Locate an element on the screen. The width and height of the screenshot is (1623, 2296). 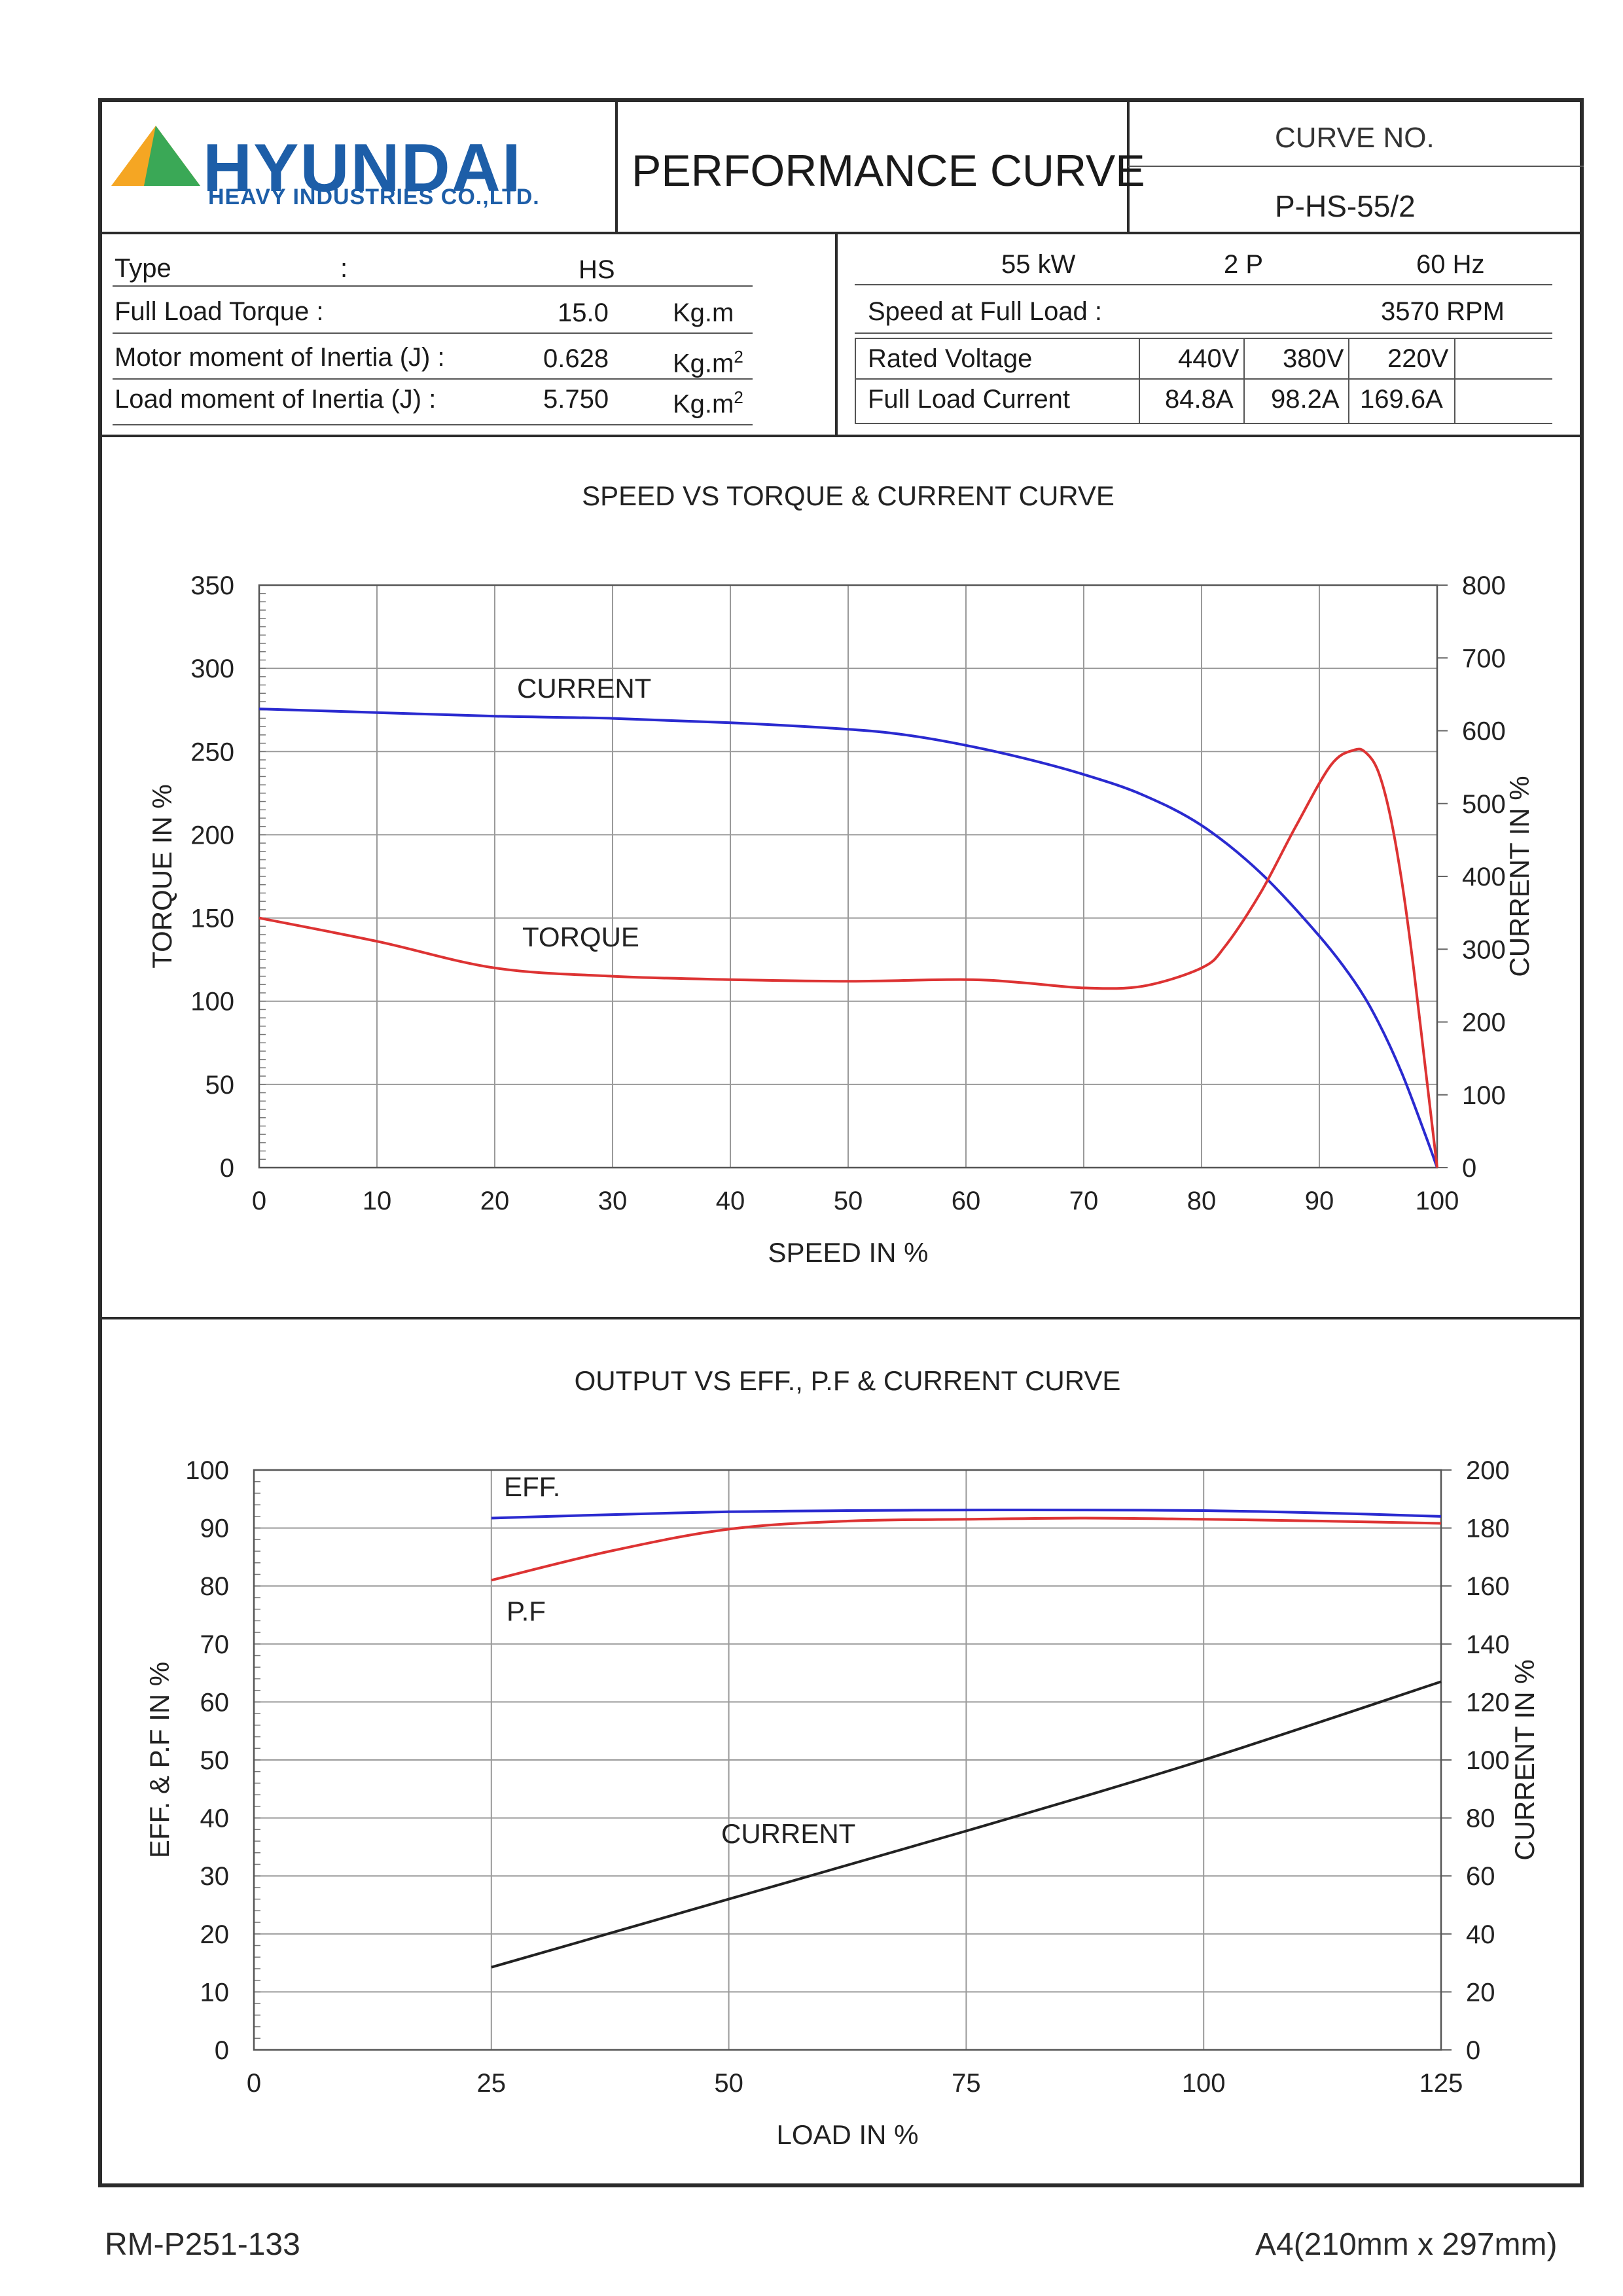
torque-label: Full Load Torque : is located at coordinates (219, 311).